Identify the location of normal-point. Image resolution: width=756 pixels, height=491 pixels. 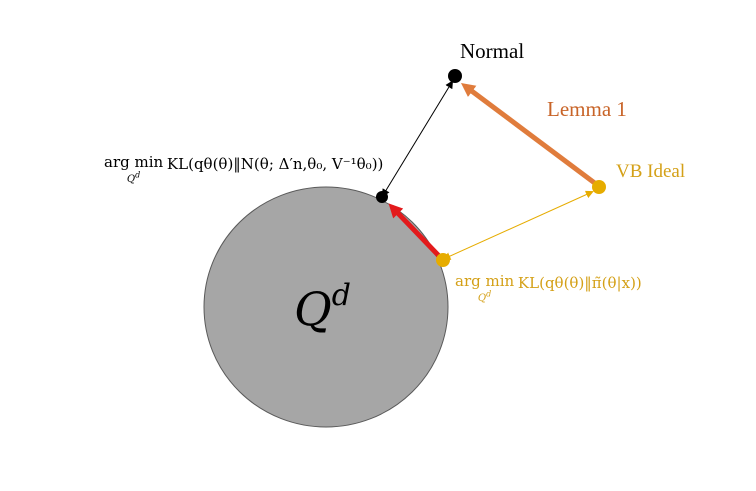
(455, 76).